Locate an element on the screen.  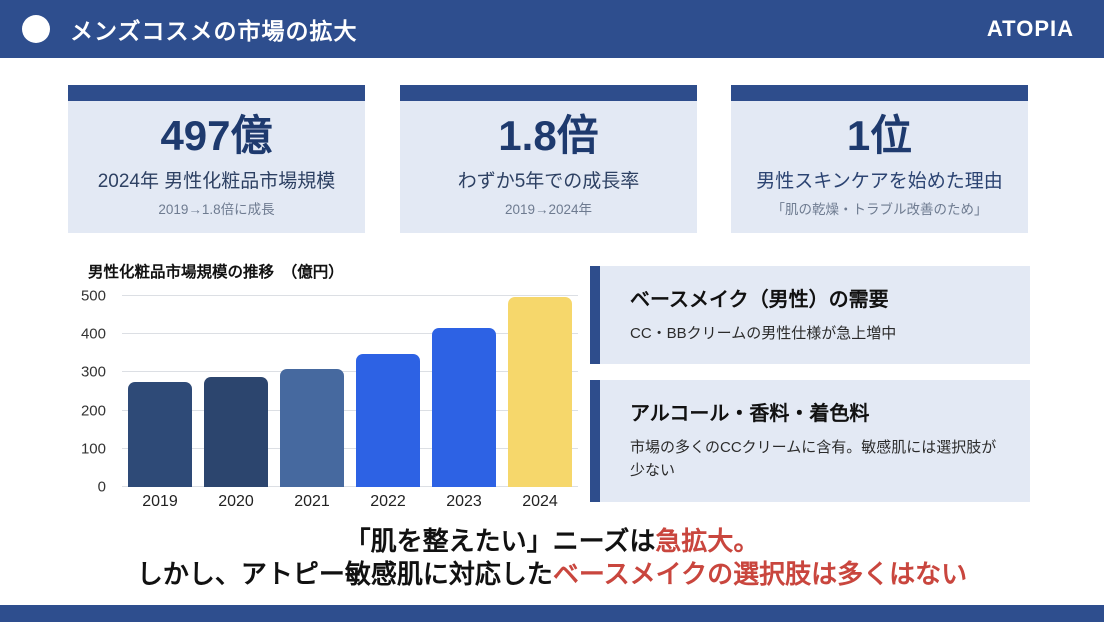
stat-label: 2024年 男性化粧品市場規模 is located at coordinates (216, 182).